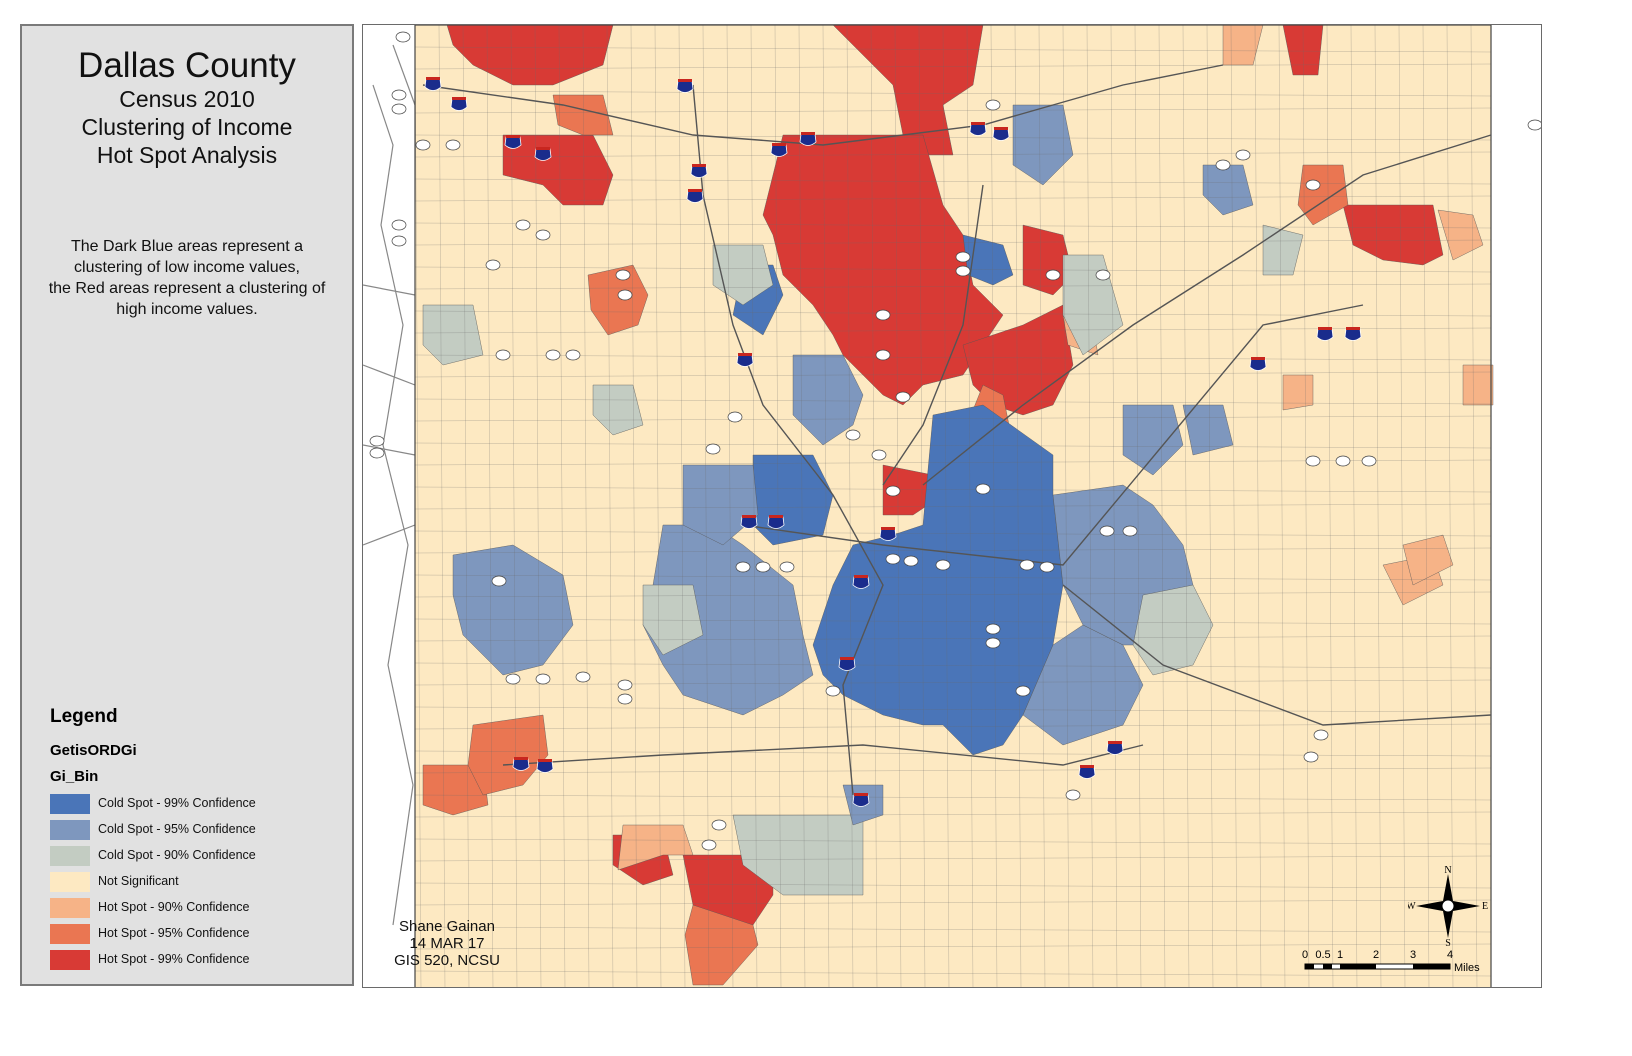  Describe the element at coordinates (1305, 955) in the screenshot. I see `scale-tick-label: 0` at that location.